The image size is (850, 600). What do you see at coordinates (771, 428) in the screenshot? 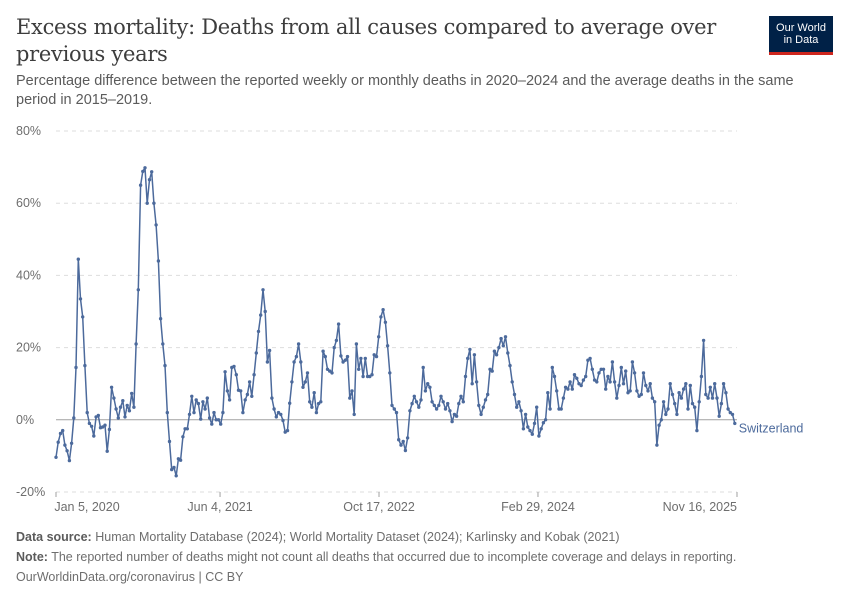
I see `series-label: Switzerland` at bounding box center [771, 428].